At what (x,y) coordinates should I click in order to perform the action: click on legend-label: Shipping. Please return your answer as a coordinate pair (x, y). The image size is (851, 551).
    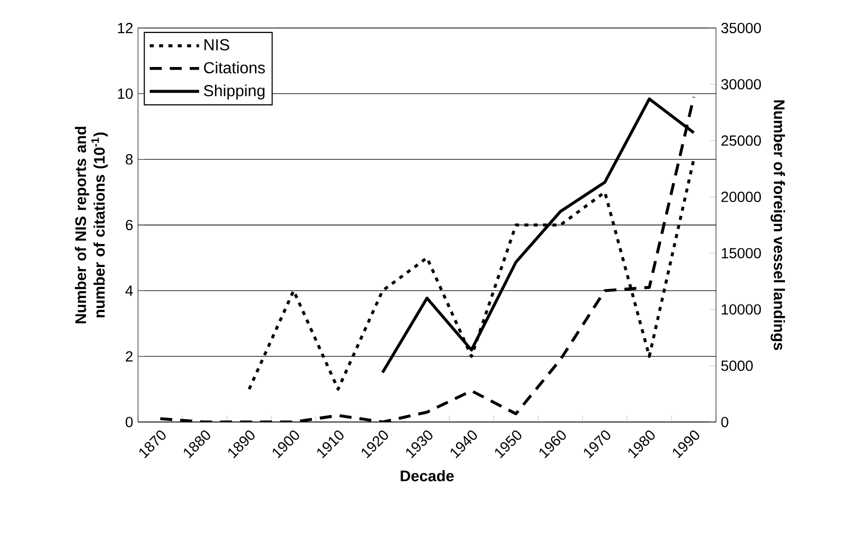
    Looking at the image, I should click on (234, 92).